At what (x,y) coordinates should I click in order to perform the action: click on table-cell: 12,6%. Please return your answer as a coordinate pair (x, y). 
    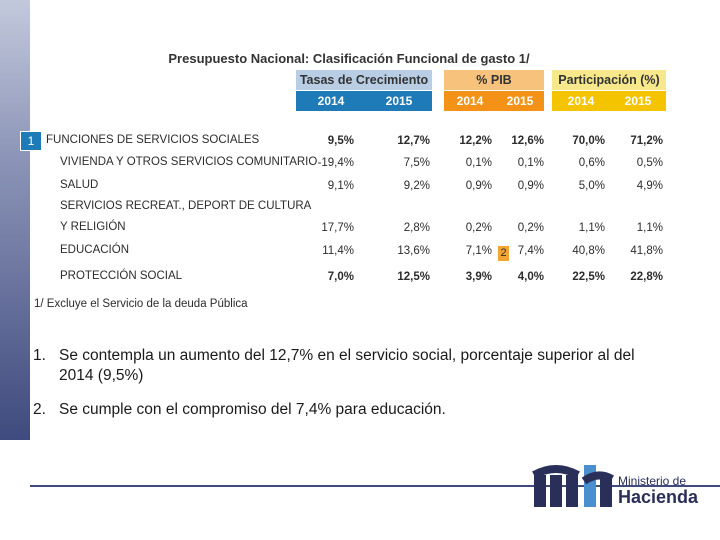
    Looking at the image, I should click on (527, 141).